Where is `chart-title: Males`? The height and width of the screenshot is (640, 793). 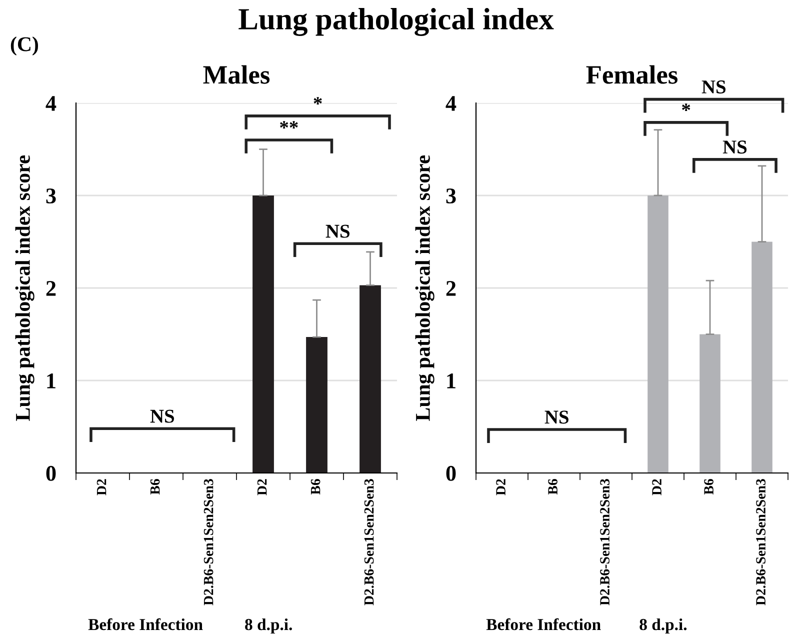 chart-title: Males is located at coordinates (236, 74).